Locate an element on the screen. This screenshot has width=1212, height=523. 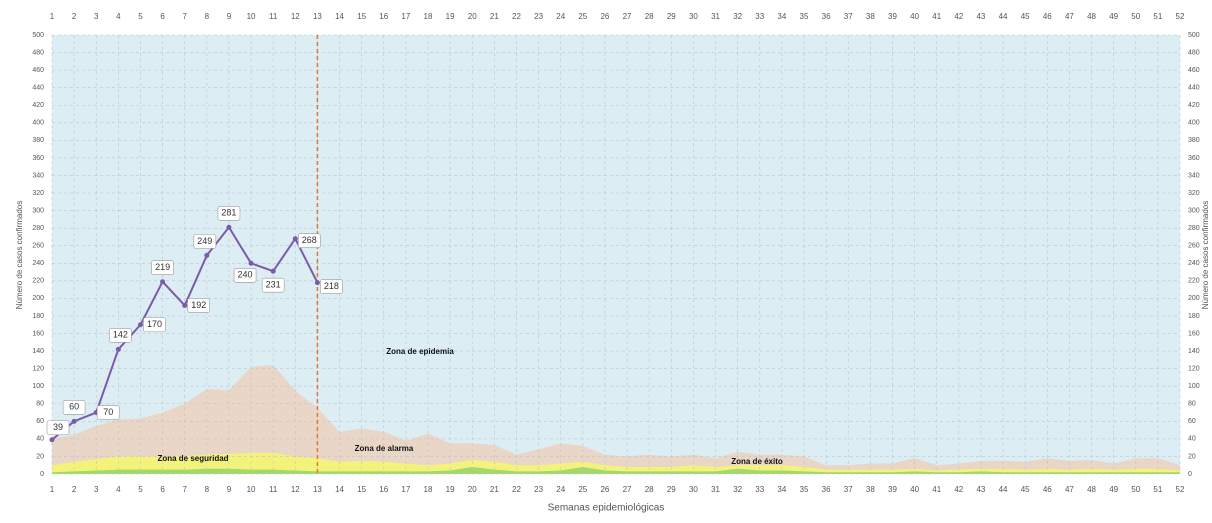
x-tick-label: 27 is located at coordinates (627, 489).